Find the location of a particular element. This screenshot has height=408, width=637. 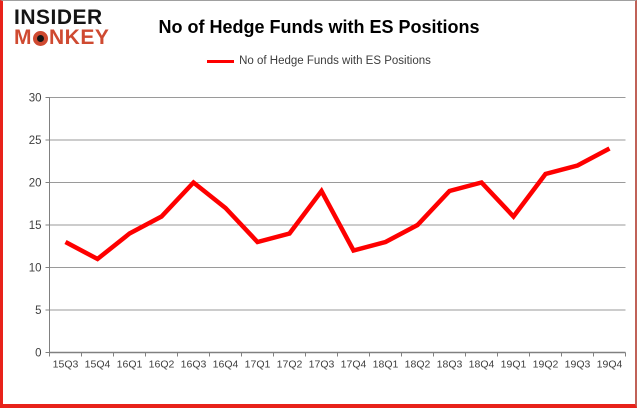

chart-legend: No of Hedge Funds with ES Positions is located at coordinates (319, 61).